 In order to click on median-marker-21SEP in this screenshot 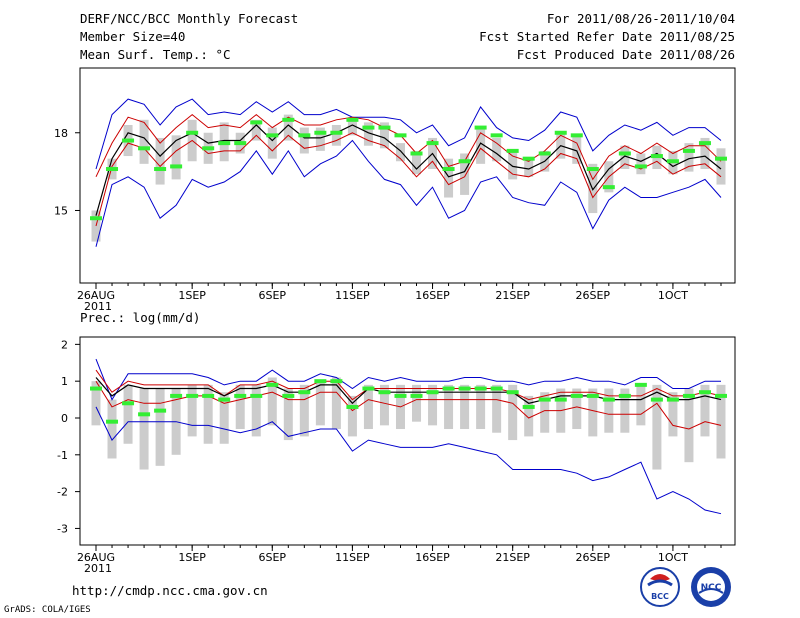, I will do `click(512, 150)`.